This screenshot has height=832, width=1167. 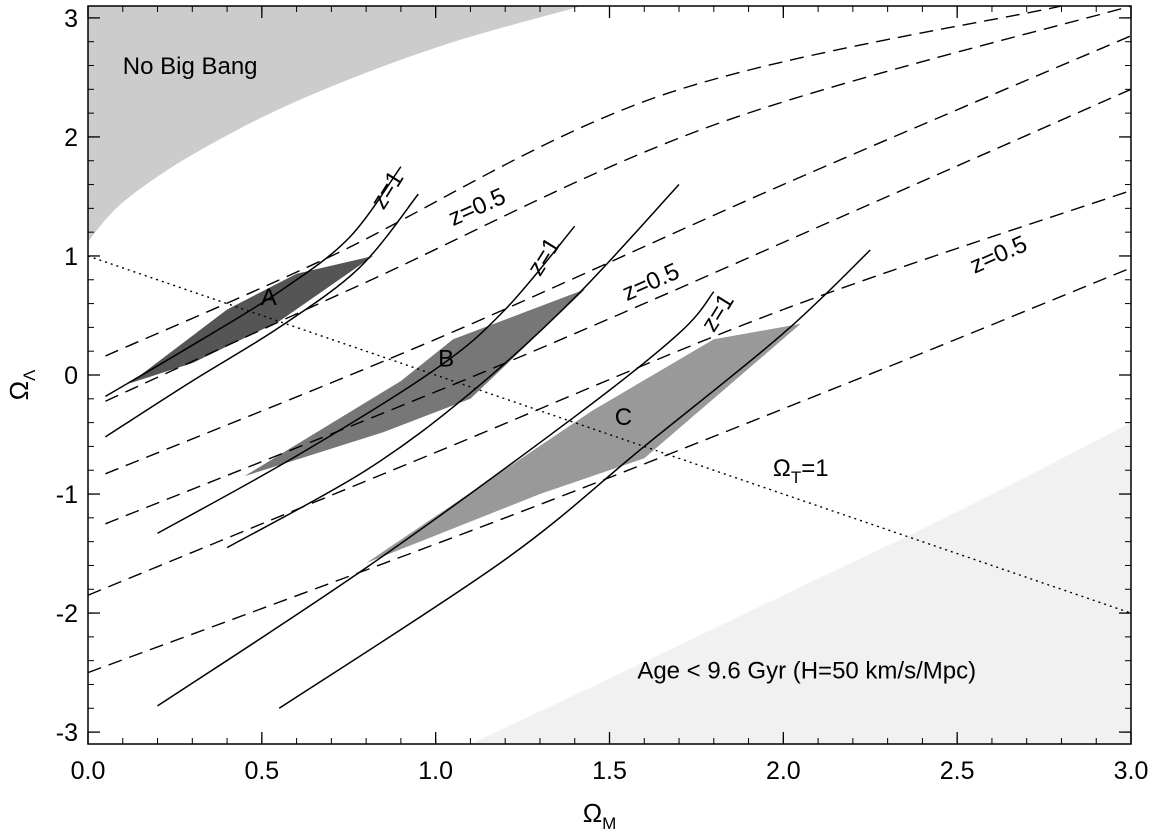 I want to click on omega-t-label: ΩT=1, so click(x=801, y=471).